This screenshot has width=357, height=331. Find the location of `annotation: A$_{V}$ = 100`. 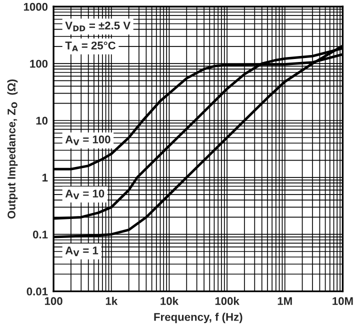

annotation: A$_{V}$ = 100 is located at coordinates (87, 141).